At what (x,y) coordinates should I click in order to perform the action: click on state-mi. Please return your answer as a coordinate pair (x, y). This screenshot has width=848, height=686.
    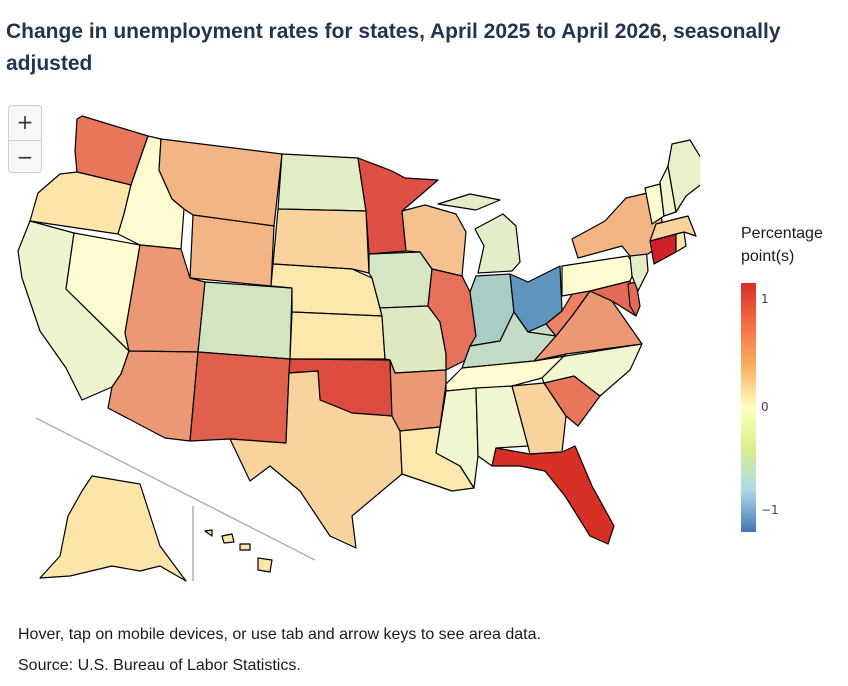
    Looking at the image, I should click on (479, 233).